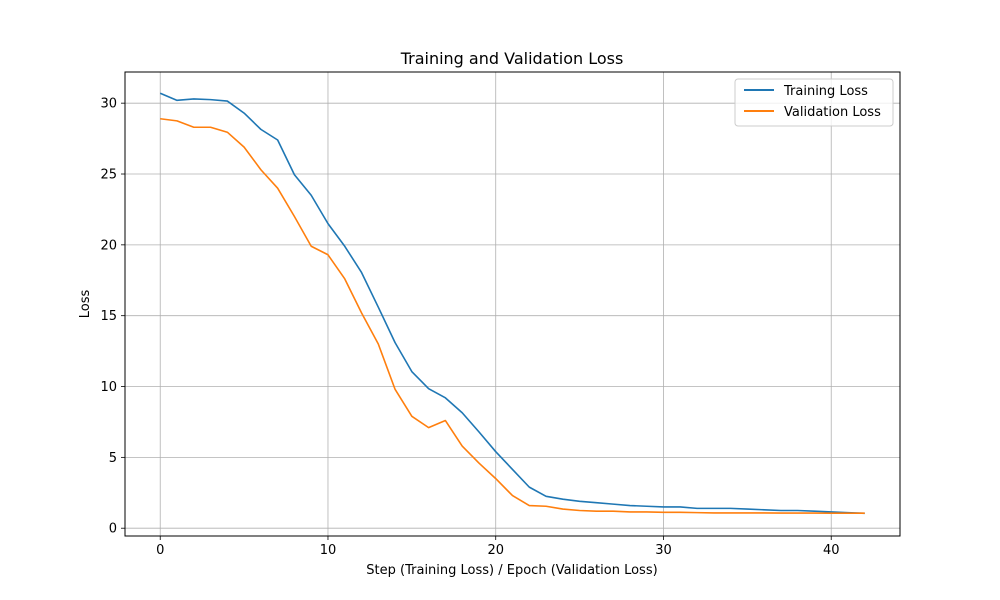  Describe the element at coordinates (663, 550) in the screenshot. I see `x-tick-label: 30` at that location.